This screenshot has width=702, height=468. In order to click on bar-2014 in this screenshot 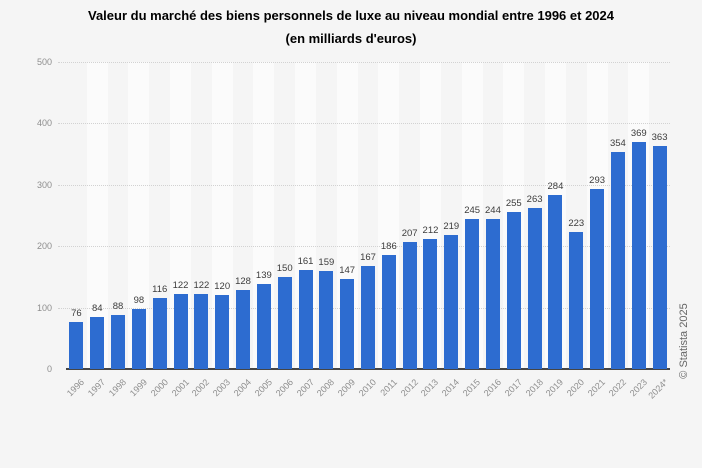, I will do `click(451, 301)`.